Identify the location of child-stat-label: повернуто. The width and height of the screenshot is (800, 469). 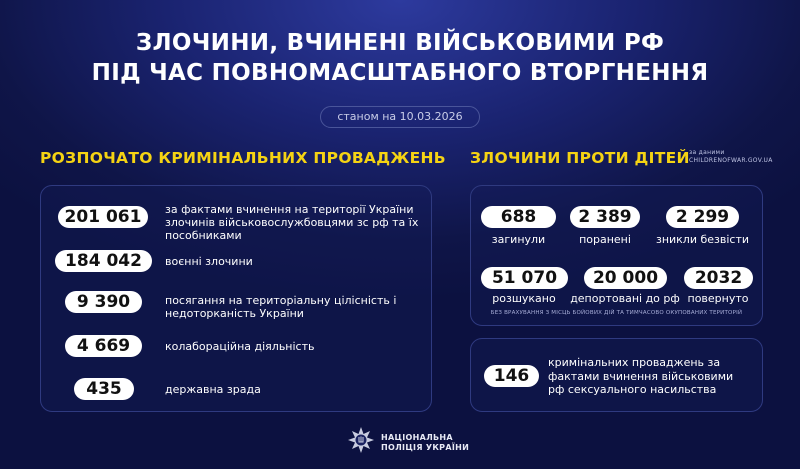
(718, 298).